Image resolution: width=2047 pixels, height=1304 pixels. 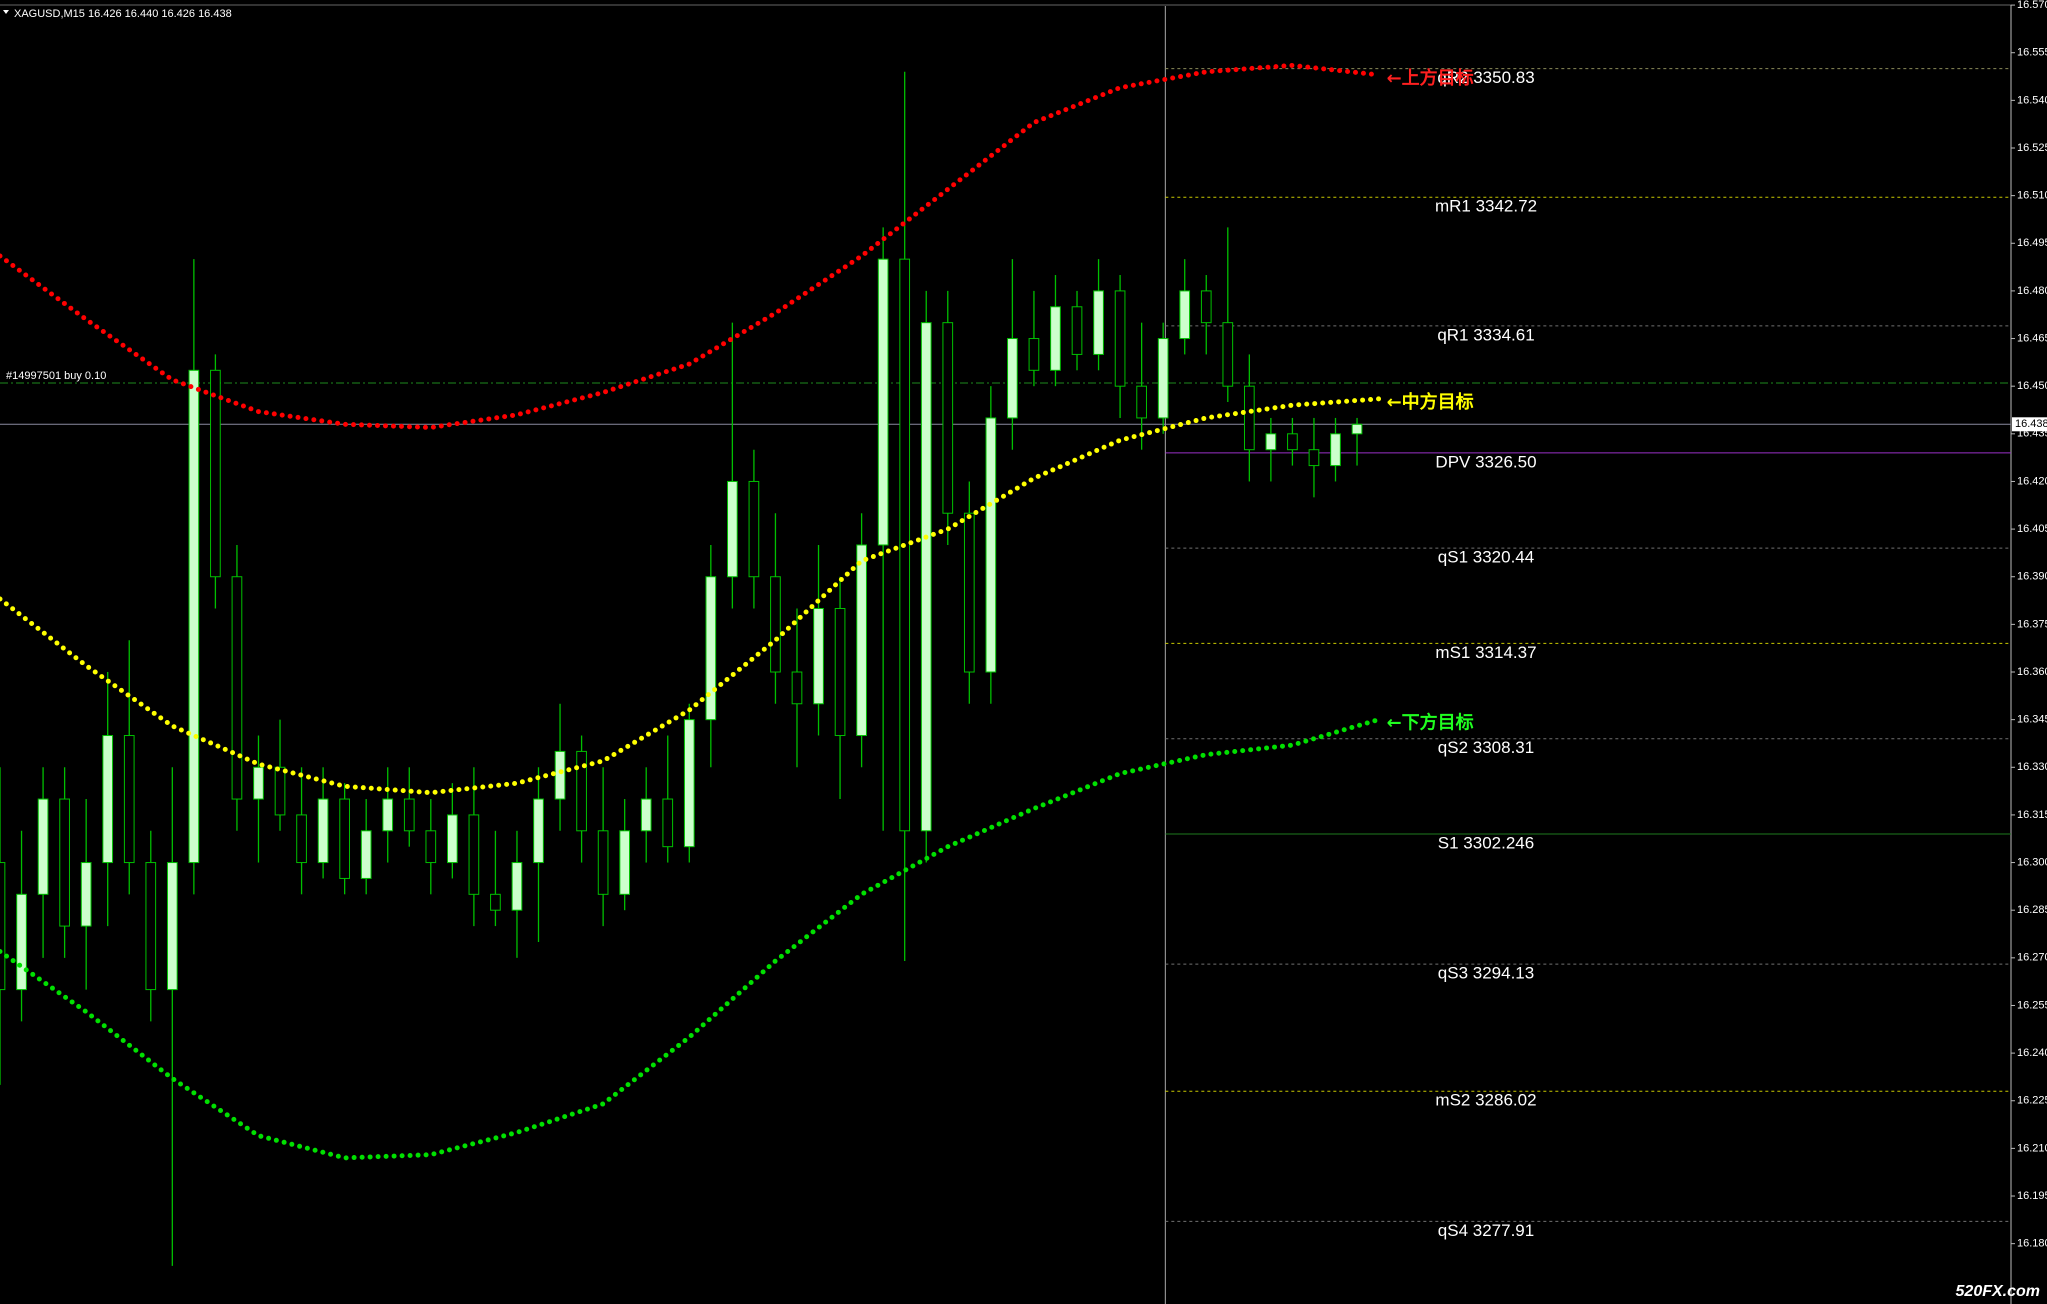 I want to click on y-tick-label: 16.315, so click(x=2032, y=815).